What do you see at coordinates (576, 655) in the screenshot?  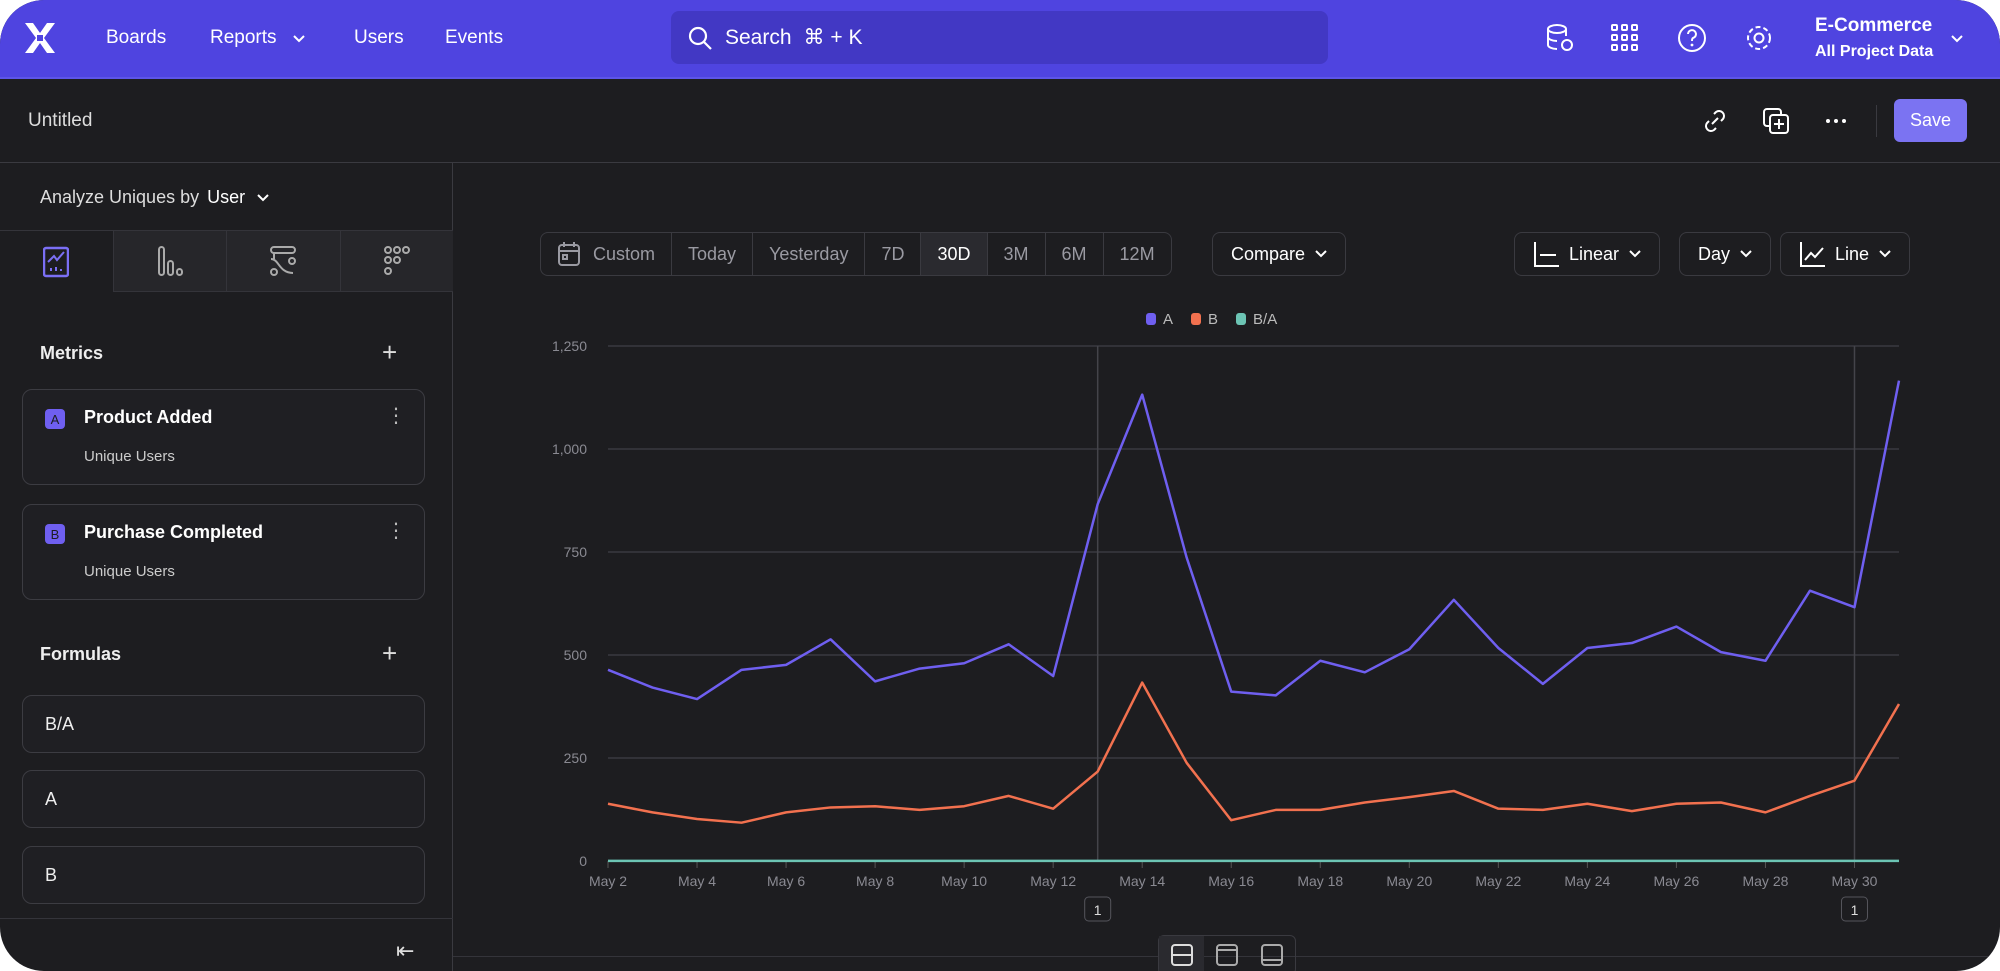 I see `y-tick-label: 500` at bounding box center [576, 655].